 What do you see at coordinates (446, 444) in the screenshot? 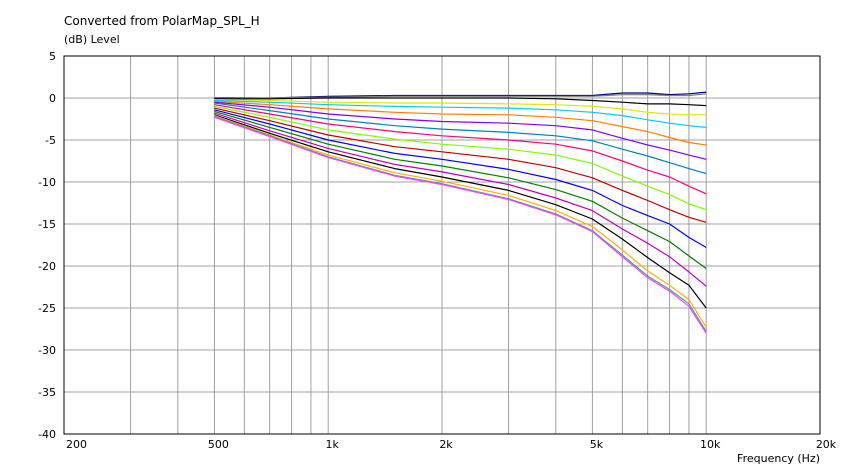
I see `x-tick-label: 2k` at bounding box center [446, 444].